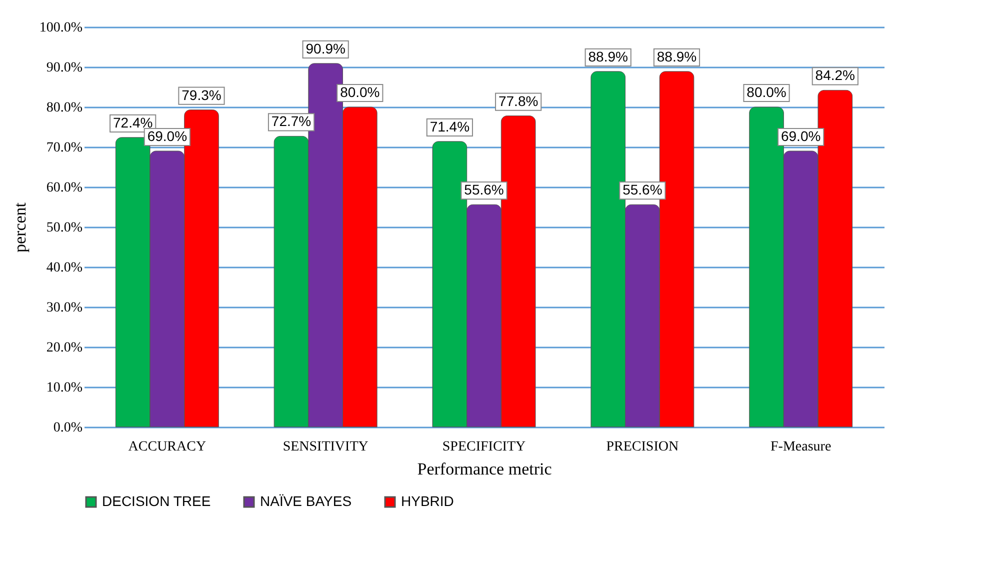  Describe the element at coordinates (64, 388) in the screenshot. I see `y-tick-label: 10.0%` at that location.